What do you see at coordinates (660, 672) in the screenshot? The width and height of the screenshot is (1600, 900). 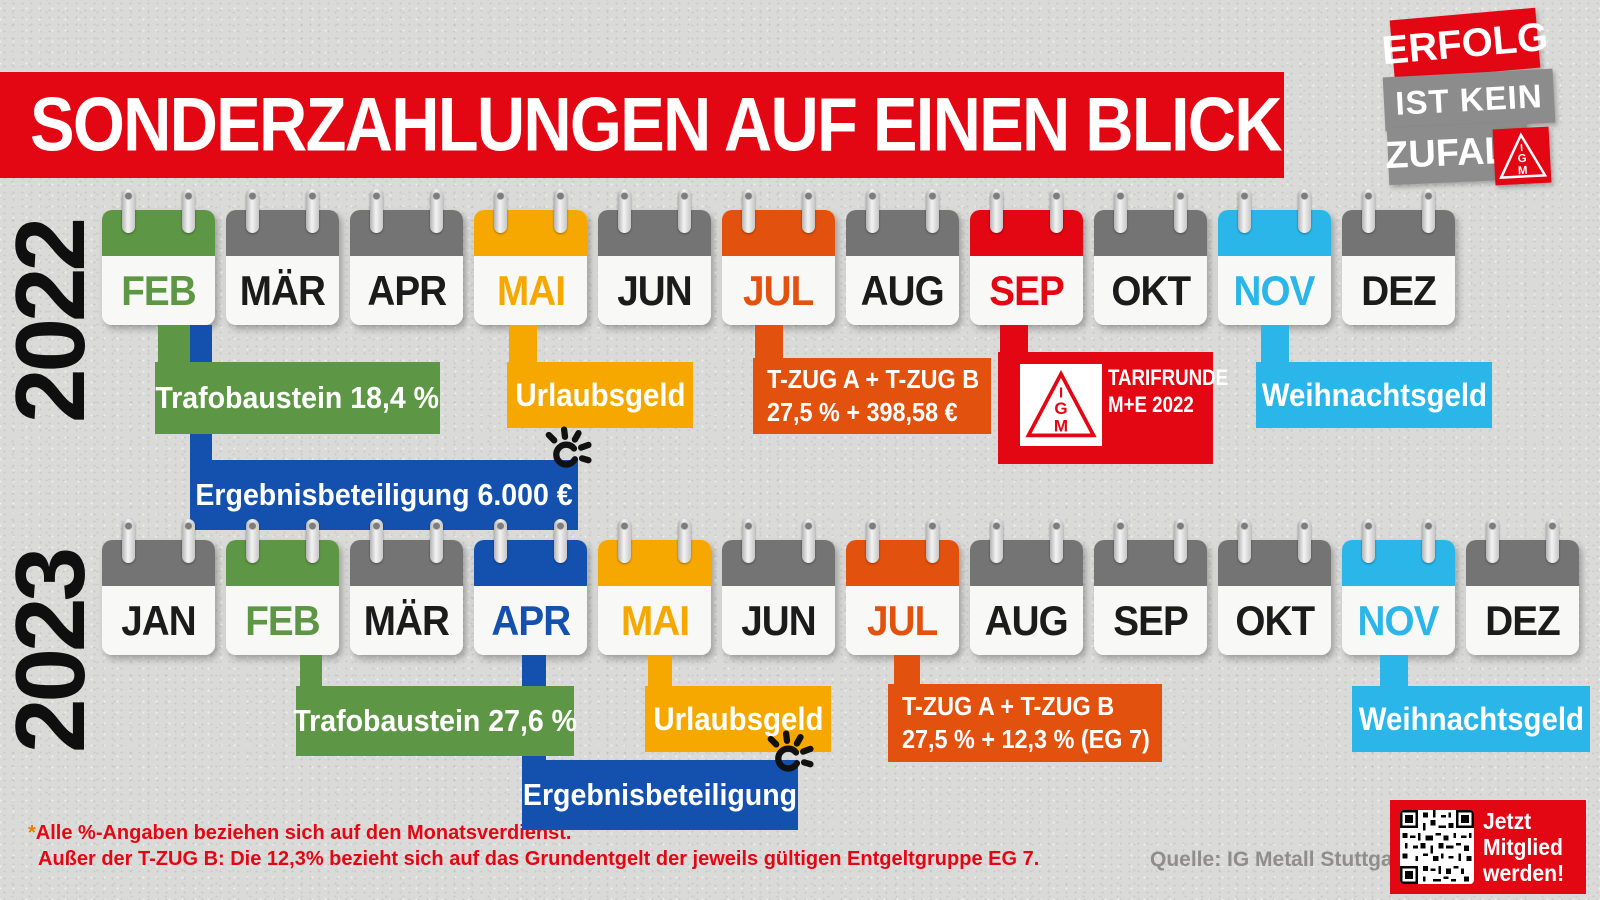 I see `connector-urlaubsgeld-2023` at bounding box center [660, 672].